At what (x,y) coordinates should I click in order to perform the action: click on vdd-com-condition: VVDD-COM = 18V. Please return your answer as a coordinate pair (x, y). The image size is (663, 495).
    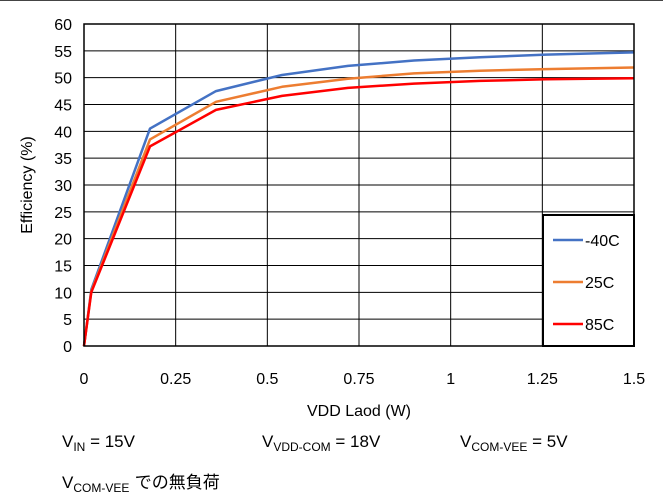
    Looking at the image, I should click on (321, 443).